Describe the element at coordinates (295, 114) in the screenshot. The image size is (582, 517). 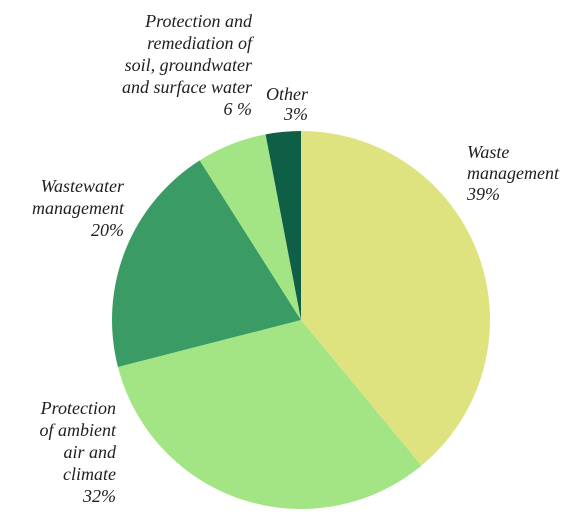
I see `pie-label-line: 3%` at that location.